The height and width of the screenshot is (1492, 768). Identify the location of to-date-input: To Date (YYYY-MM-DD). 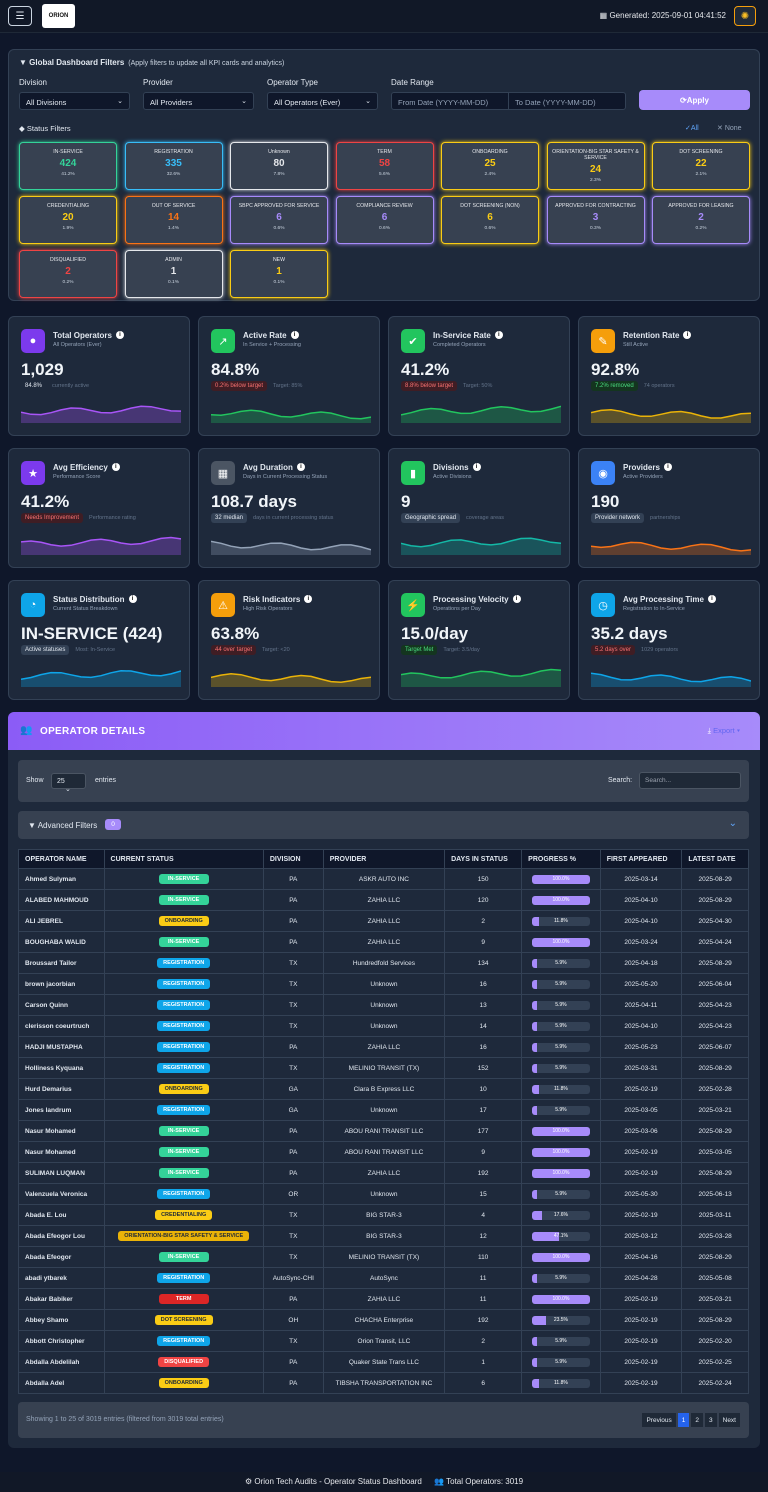
(567, 101).